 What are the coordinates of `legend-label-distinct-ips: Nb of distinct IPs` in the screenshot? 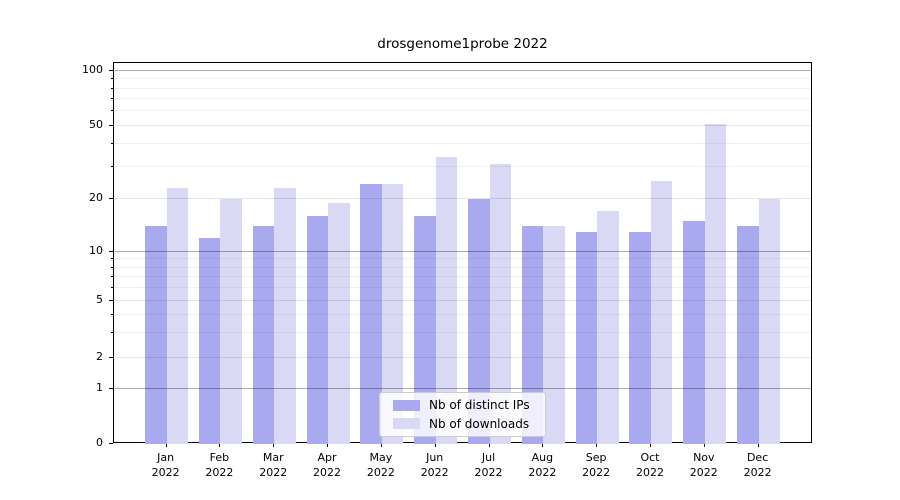 It's located at (479, 405).